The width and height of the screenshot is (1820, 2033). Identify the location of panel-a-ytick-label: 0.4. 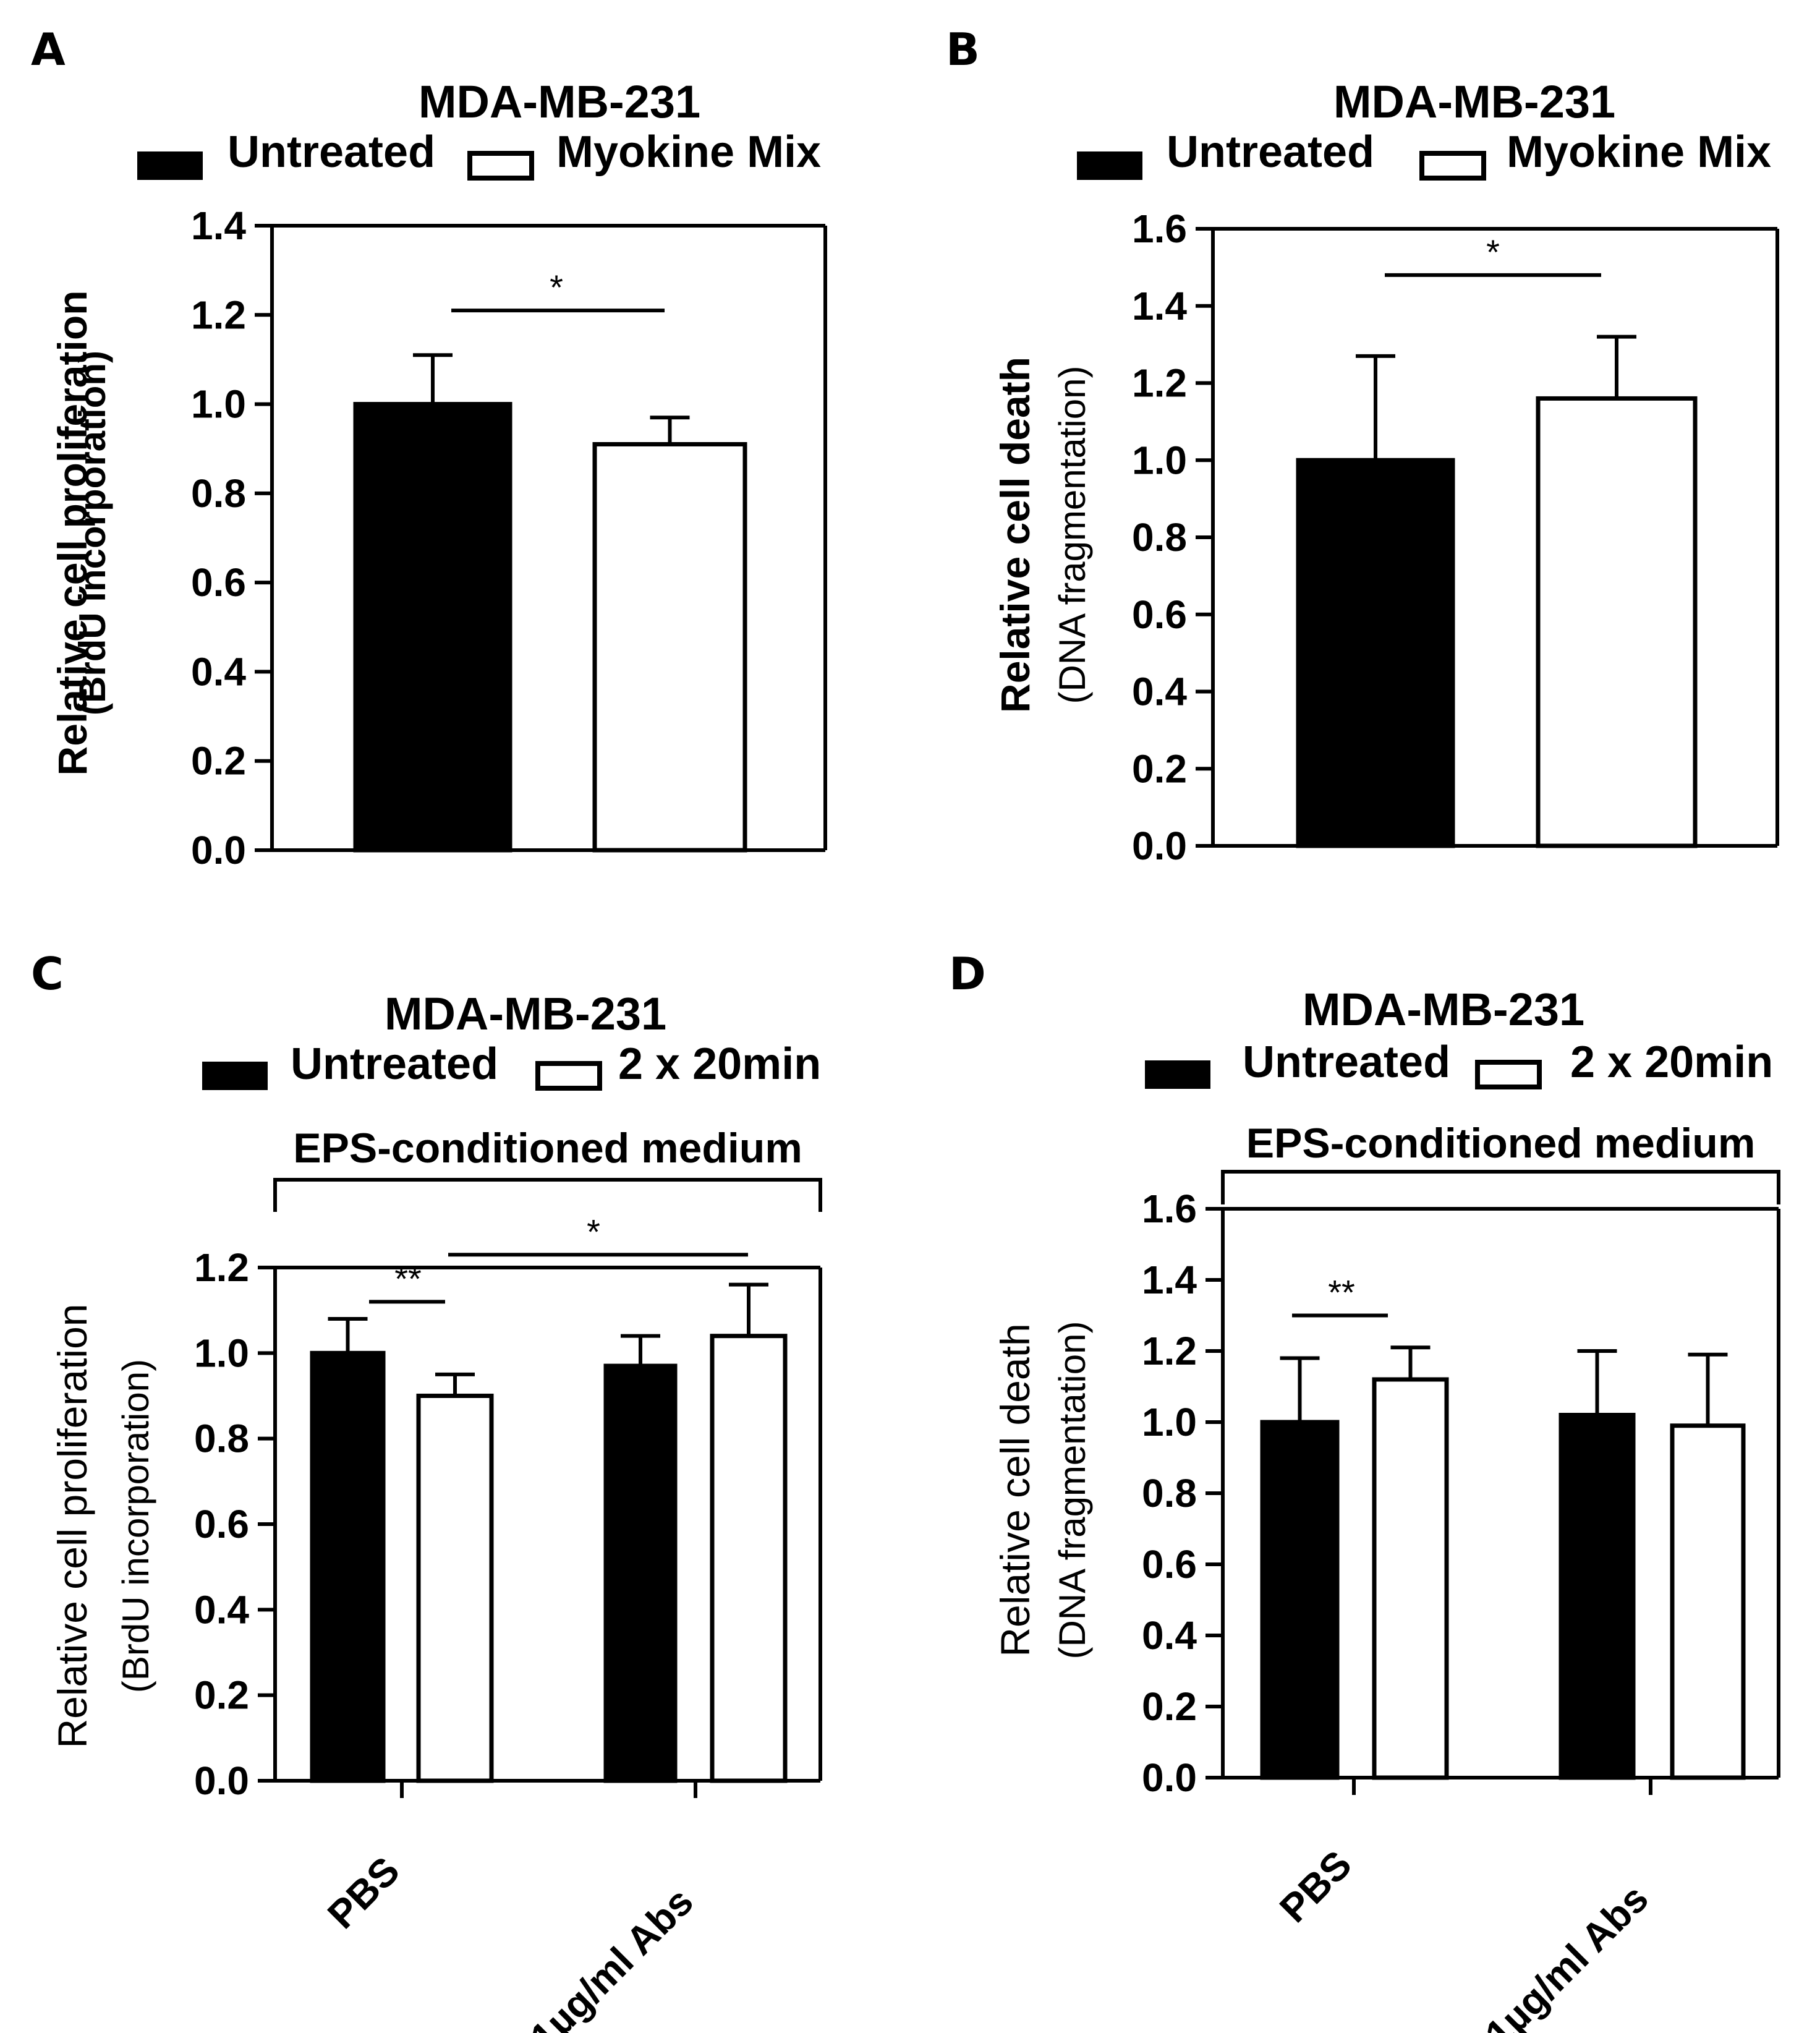
(219, 672).